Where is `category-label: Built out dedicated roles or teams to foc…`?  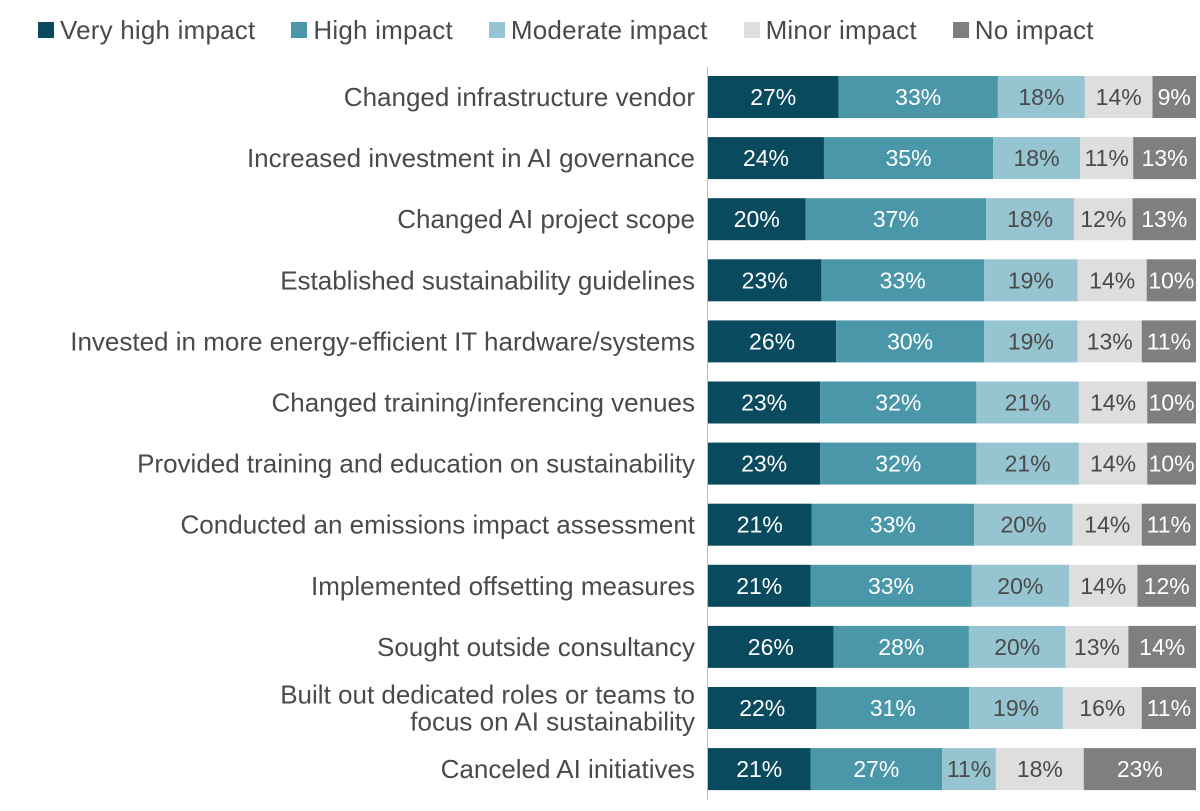 category-label: Built out dedicated roles or teams to foc… is located at coordinates (487, 708).